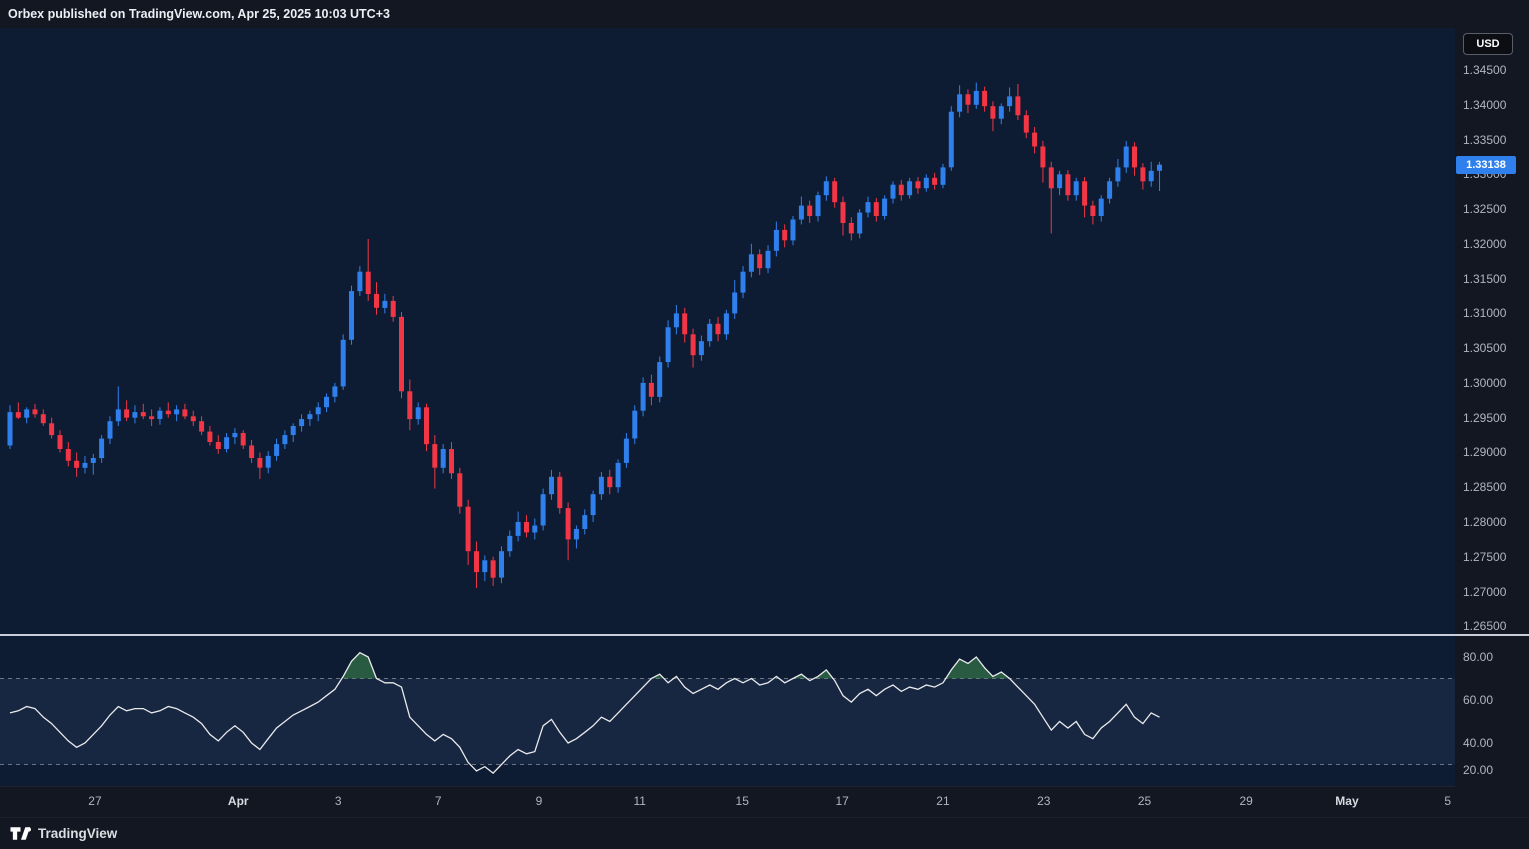 The width and height of the screenshot is (1529, 849). I want to click on price-tick-label: 1.29500, so click(1485, 417).